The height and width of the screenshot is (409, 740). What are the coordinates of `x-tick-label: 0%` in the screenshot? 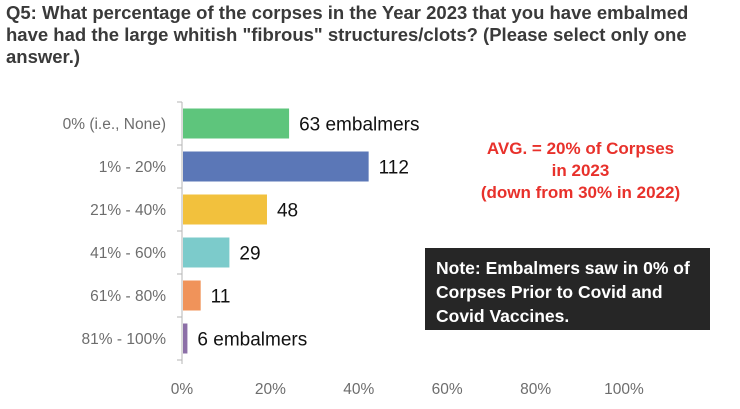 It's located at (182, 389).